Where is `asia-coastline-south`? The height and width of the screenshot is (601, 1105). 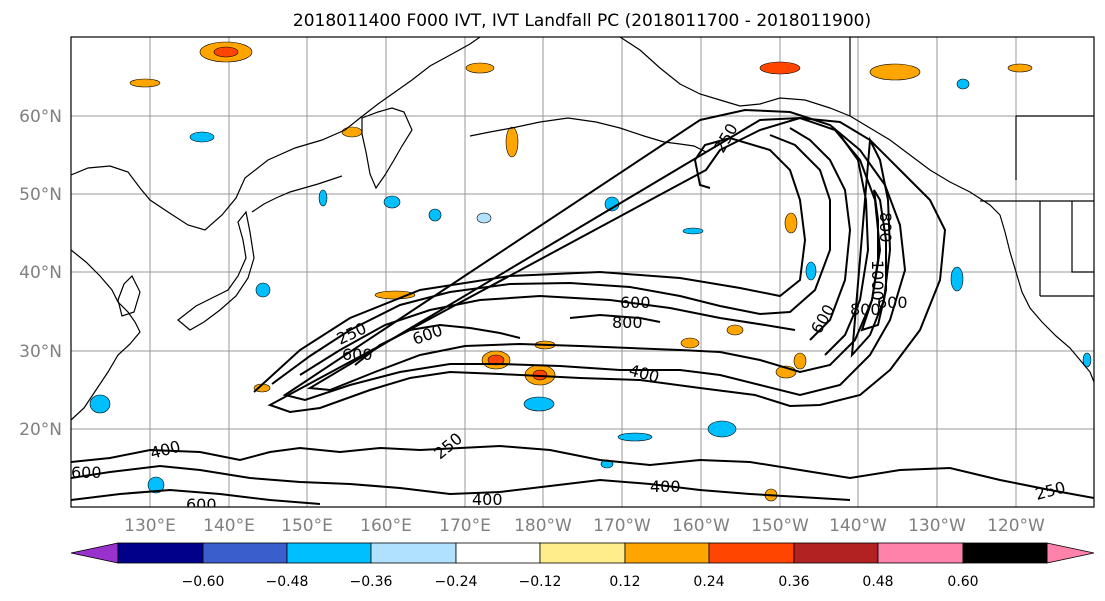 asia-coastline-south is located at coordinates (106, 335).